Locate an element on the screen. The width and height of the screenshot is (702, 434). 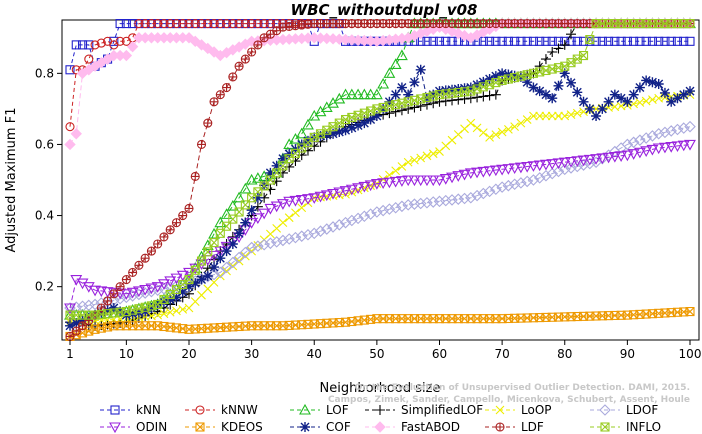
legend-item-knn: kNN is located at coordinates (130, 410).